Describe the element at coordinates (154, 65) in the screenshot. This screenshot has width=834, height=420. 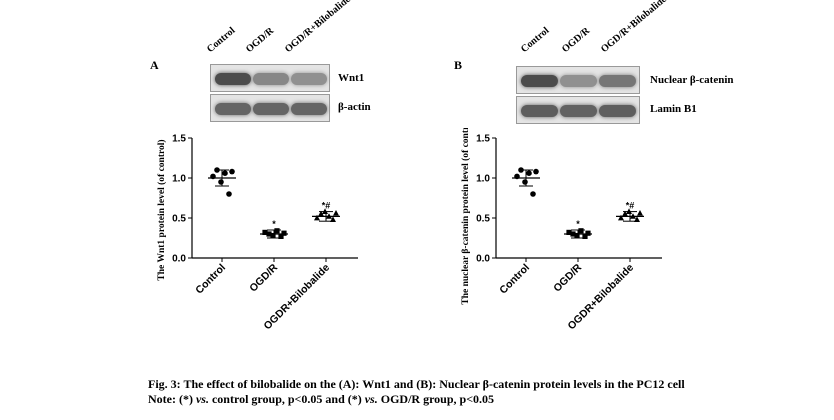
I see `panel-letter: A` at that location.